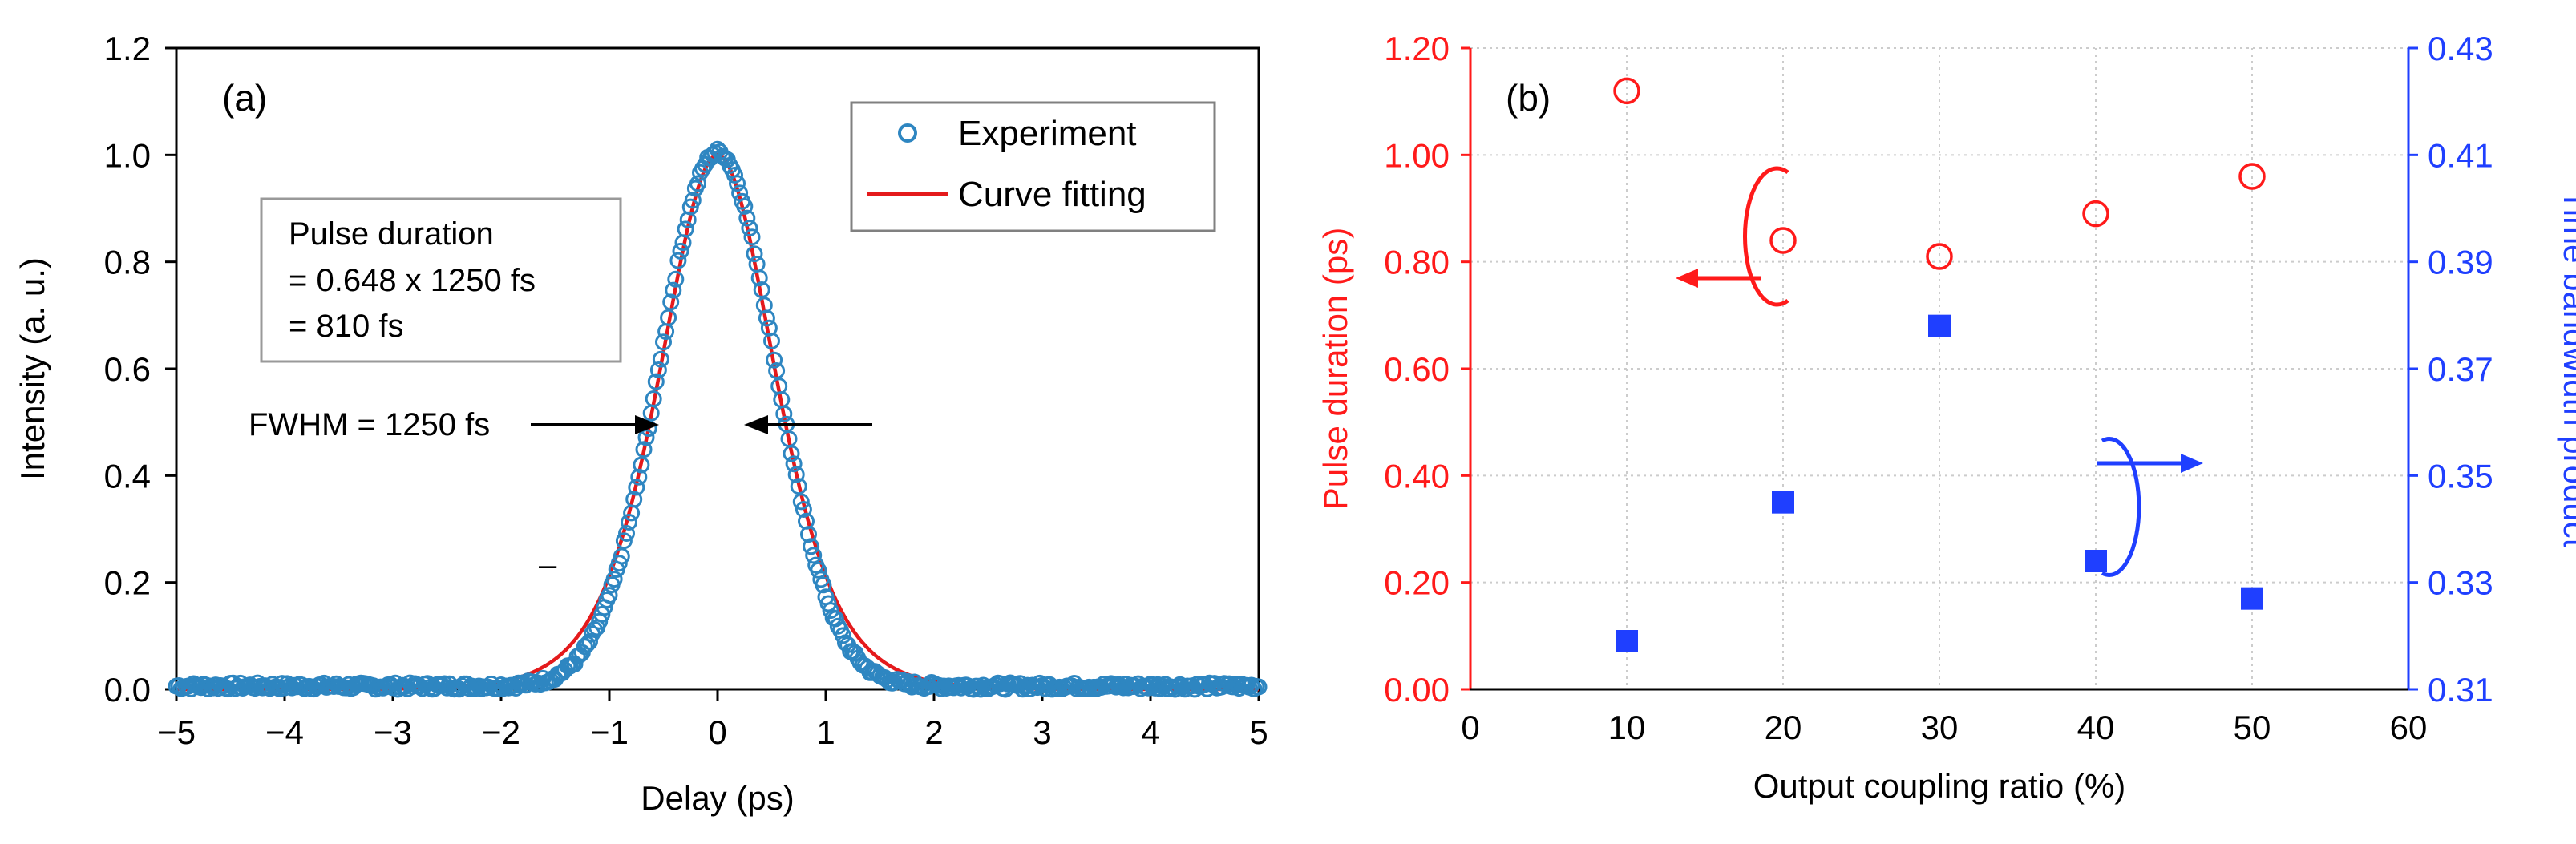 This screenshot has height=844, width=2576. Describe the element at coordinates (1258, 732) in the screenshot. I see `x-tick-label: 5` at that location.